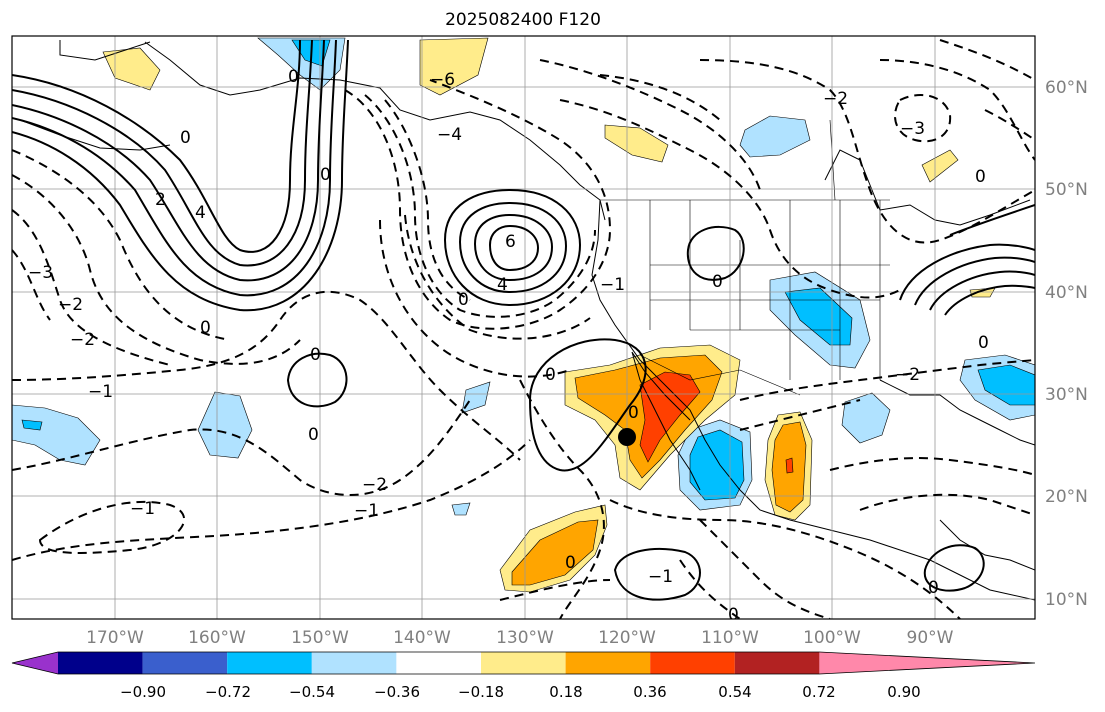 The height and width of the screenshot is (712, 1105). I want to click on map-title: 2025082400 F120, so click(523, 20).